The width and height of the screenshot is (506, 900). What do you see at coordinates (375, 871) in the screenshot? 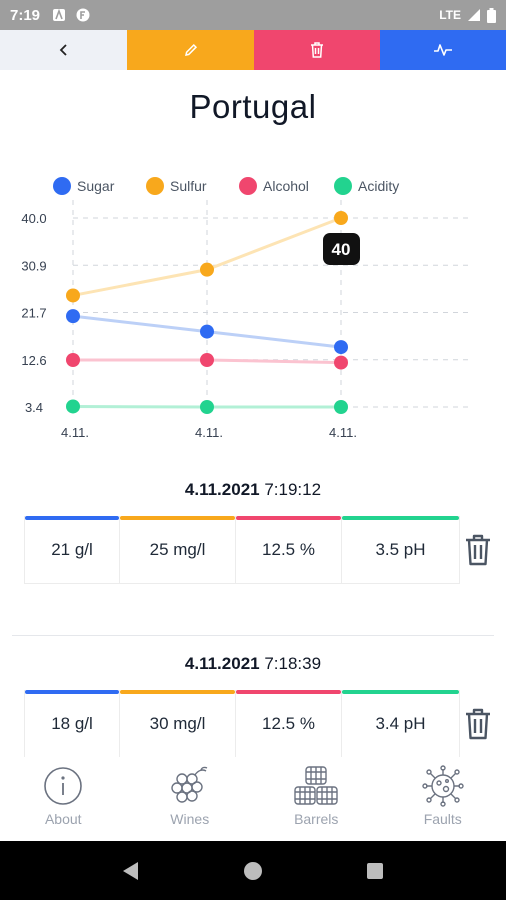
I see `recents-square-icon` at bounding box center [375, 871].